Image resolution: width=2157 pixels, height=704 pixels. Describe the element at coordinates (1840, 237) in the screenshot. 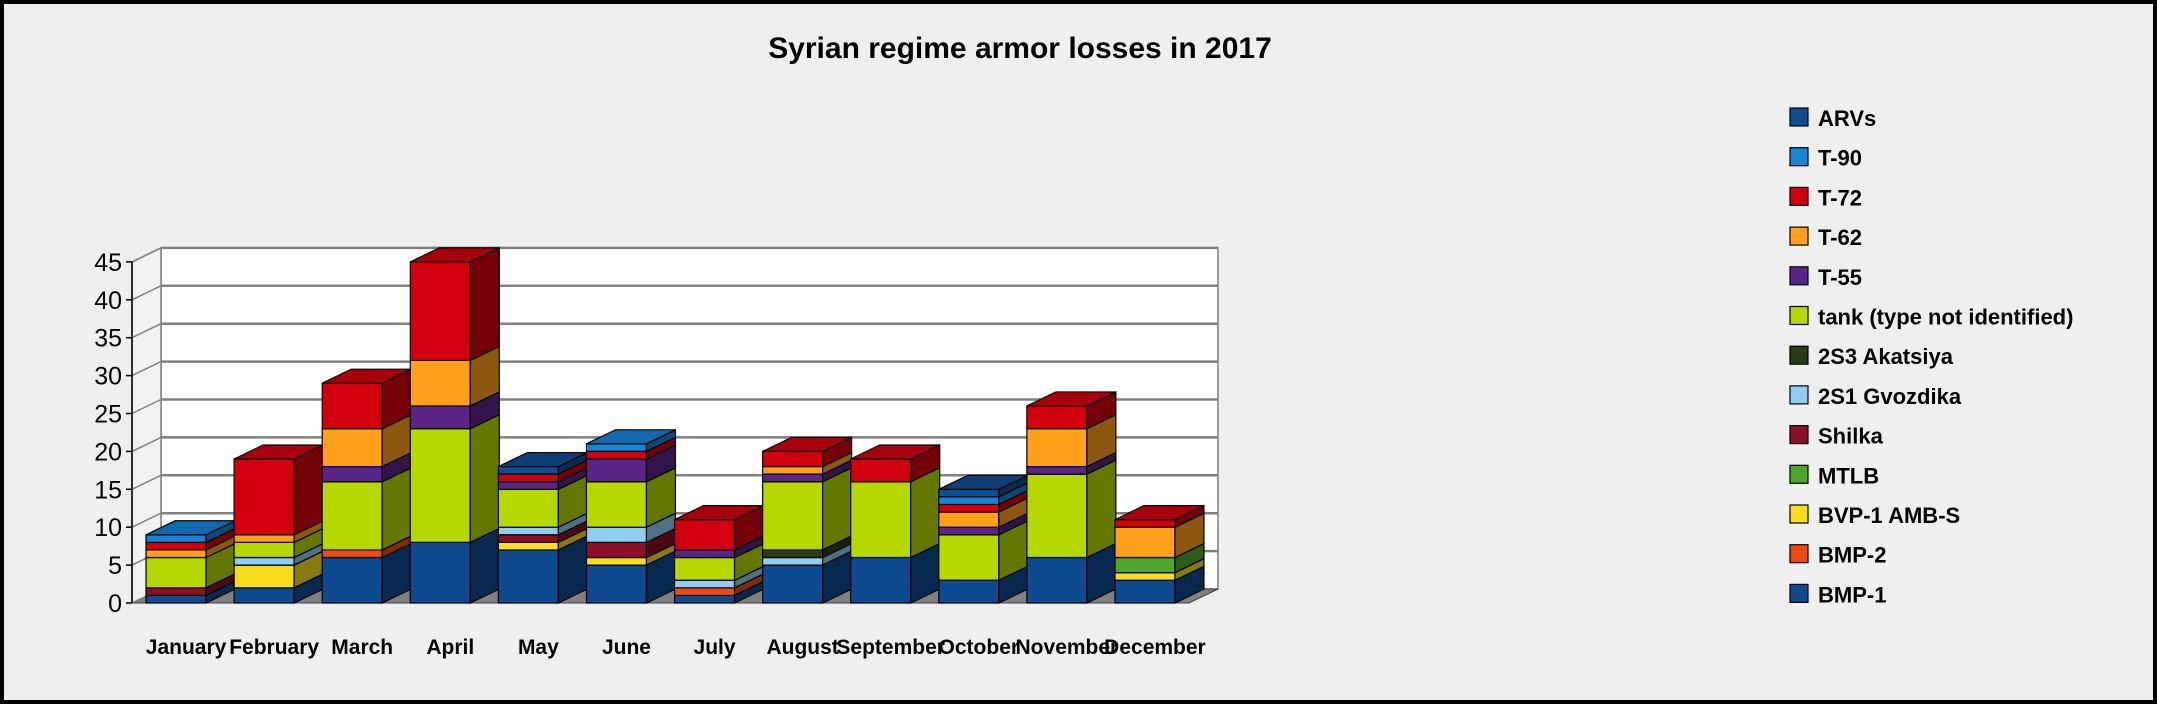

I see `legend-label: T-62` at that location.